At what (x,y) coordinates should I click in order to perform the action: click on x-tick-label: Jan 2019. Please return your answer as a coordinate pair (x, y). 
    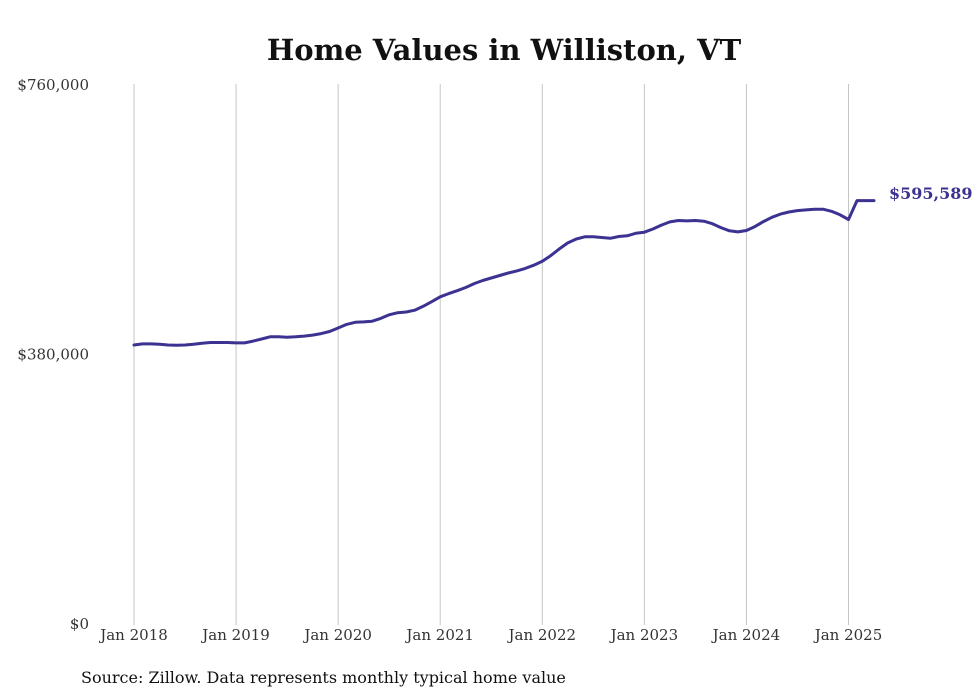
    Looking at the image, I should click on (235, 635).